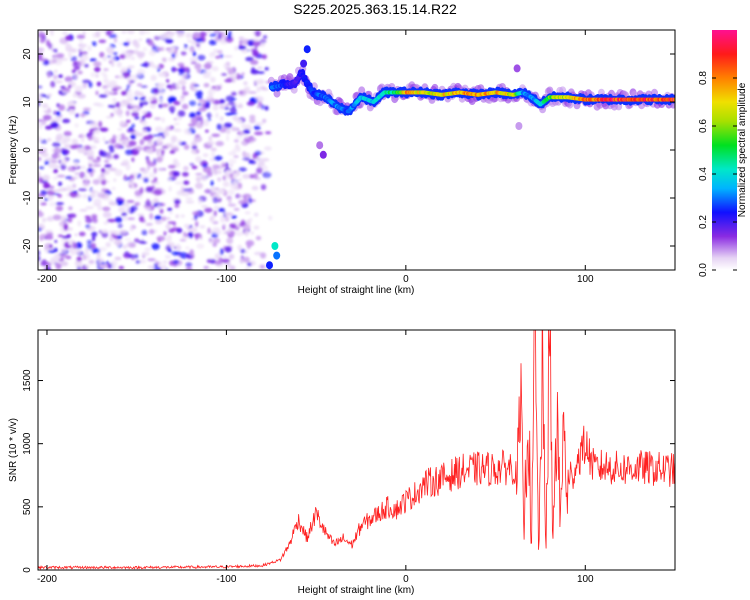 The image size is (750, 600). I want to click on colorbar-tick-label: 0.2, so click(703, 222).